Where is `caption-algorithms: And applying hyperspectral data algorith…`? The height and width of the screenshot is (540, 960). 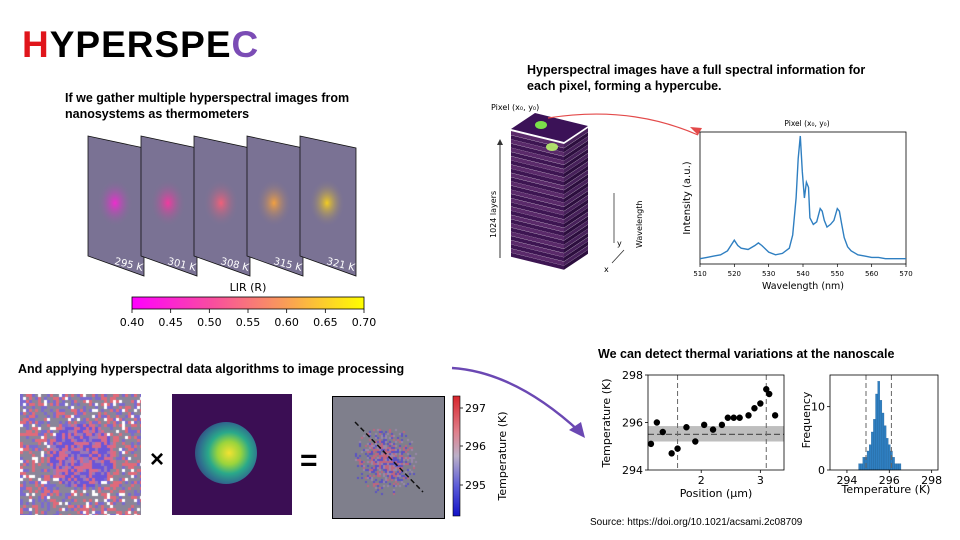
caption-algorithms: And applying hyperspectral data algorith… is located at coordinates (211, 369).